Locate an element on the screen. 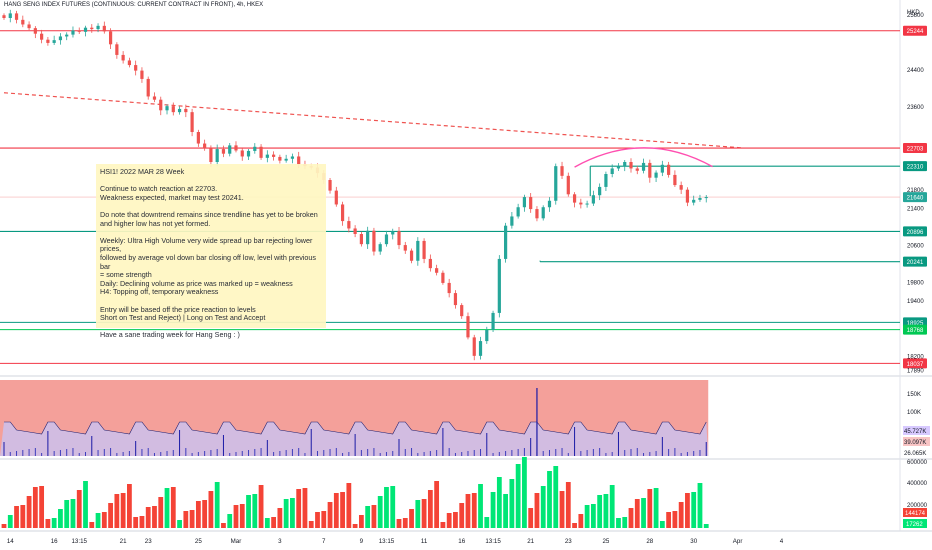  time-tick-label: 14 is located at coordinates (10, 541).